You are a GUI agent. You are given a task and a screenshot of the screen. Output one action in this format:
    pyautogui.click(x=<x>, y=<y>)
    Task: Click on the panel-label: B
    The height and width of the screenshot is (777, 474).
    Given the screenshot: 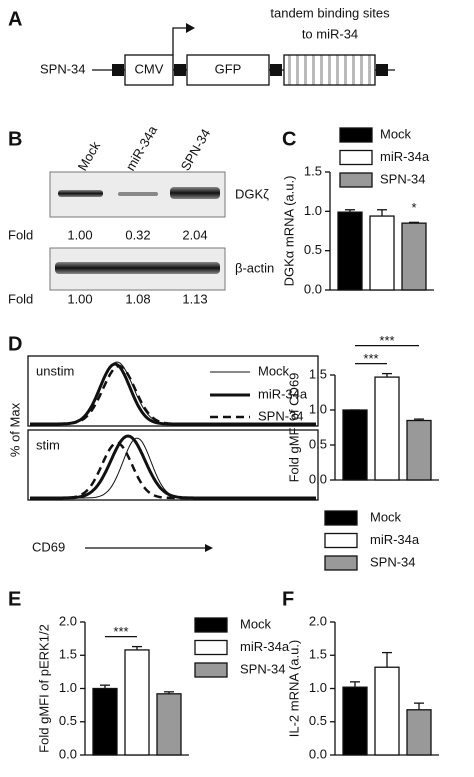 What is the action you would take?
    pyautogui.click(x=15, y=139)
    